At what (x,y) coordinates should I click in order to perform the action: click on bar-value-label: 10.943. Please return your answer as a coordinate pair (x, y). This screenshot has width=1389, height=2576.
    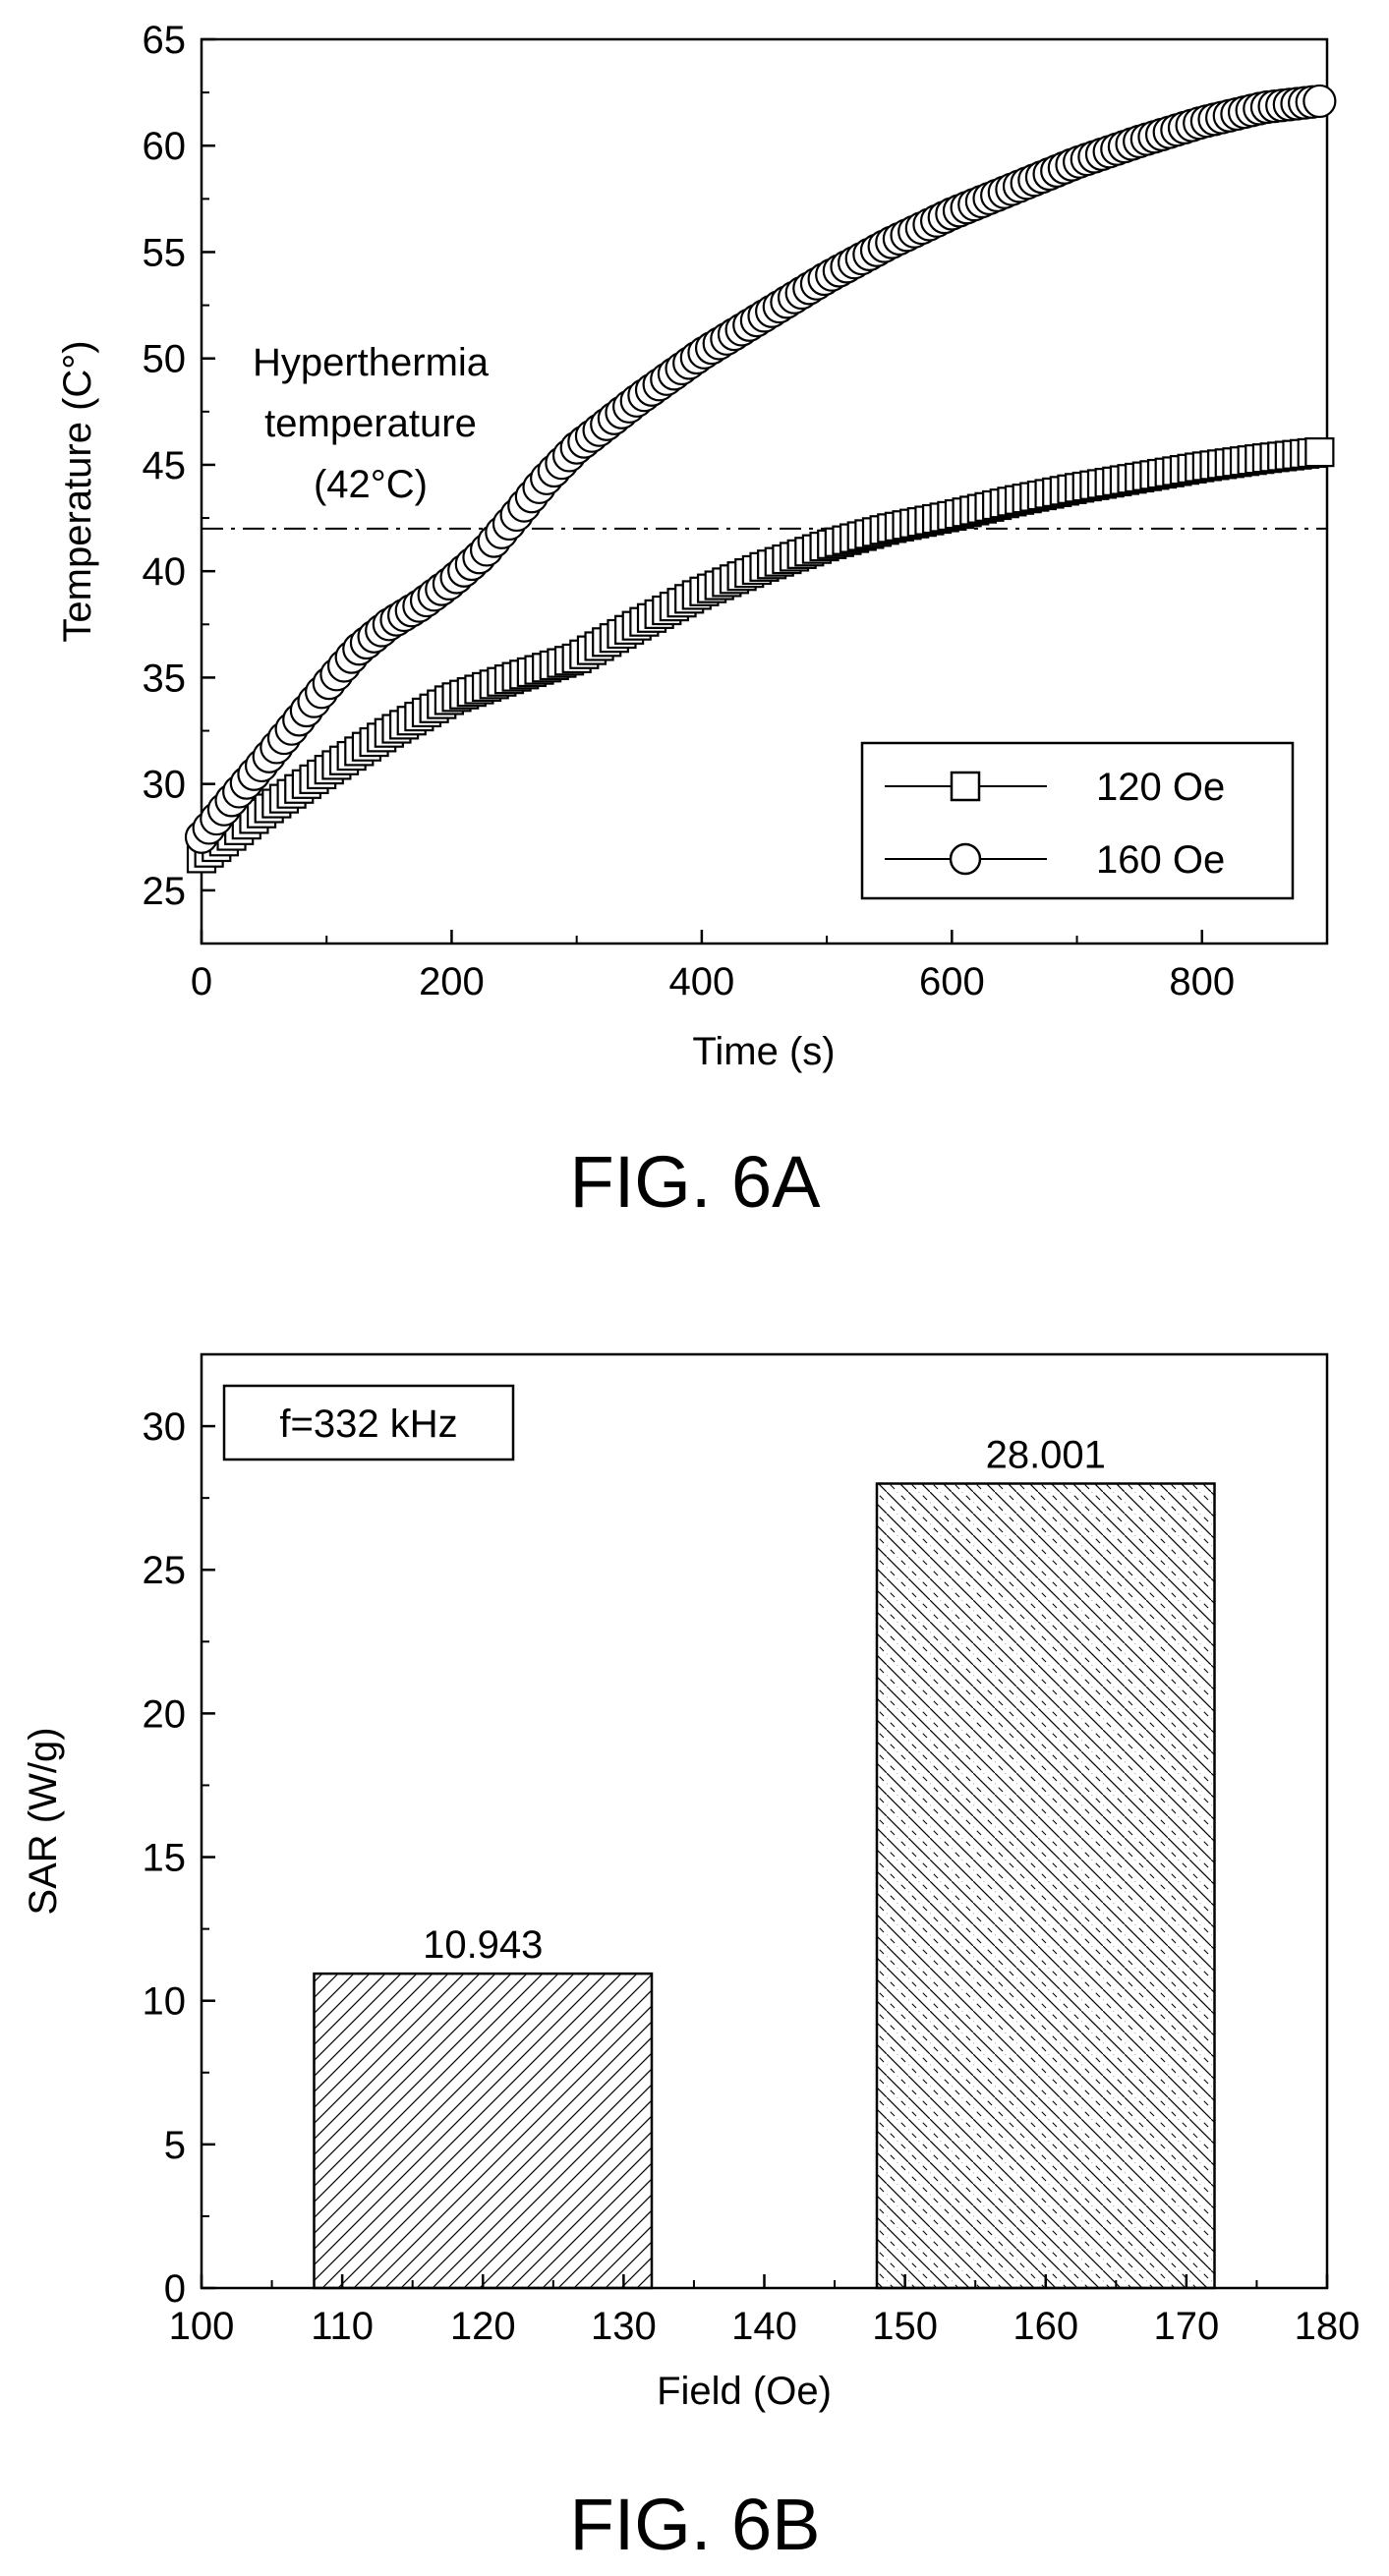
    Looking at the image, I should click on (483, 1945).